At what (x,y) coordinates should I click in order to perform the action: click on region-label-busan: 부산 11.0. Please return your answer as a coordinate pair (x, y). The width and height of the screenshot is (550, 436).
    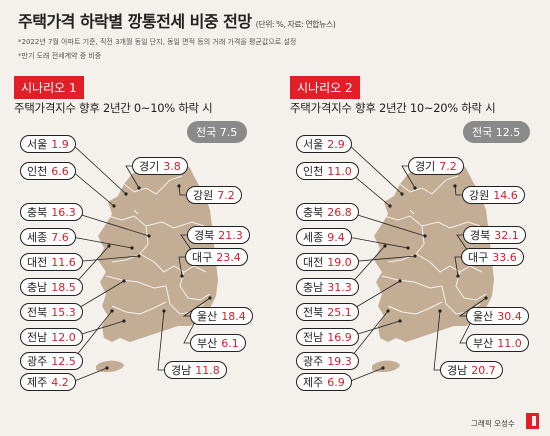
    Looking at the image, I should click on (497, 343).